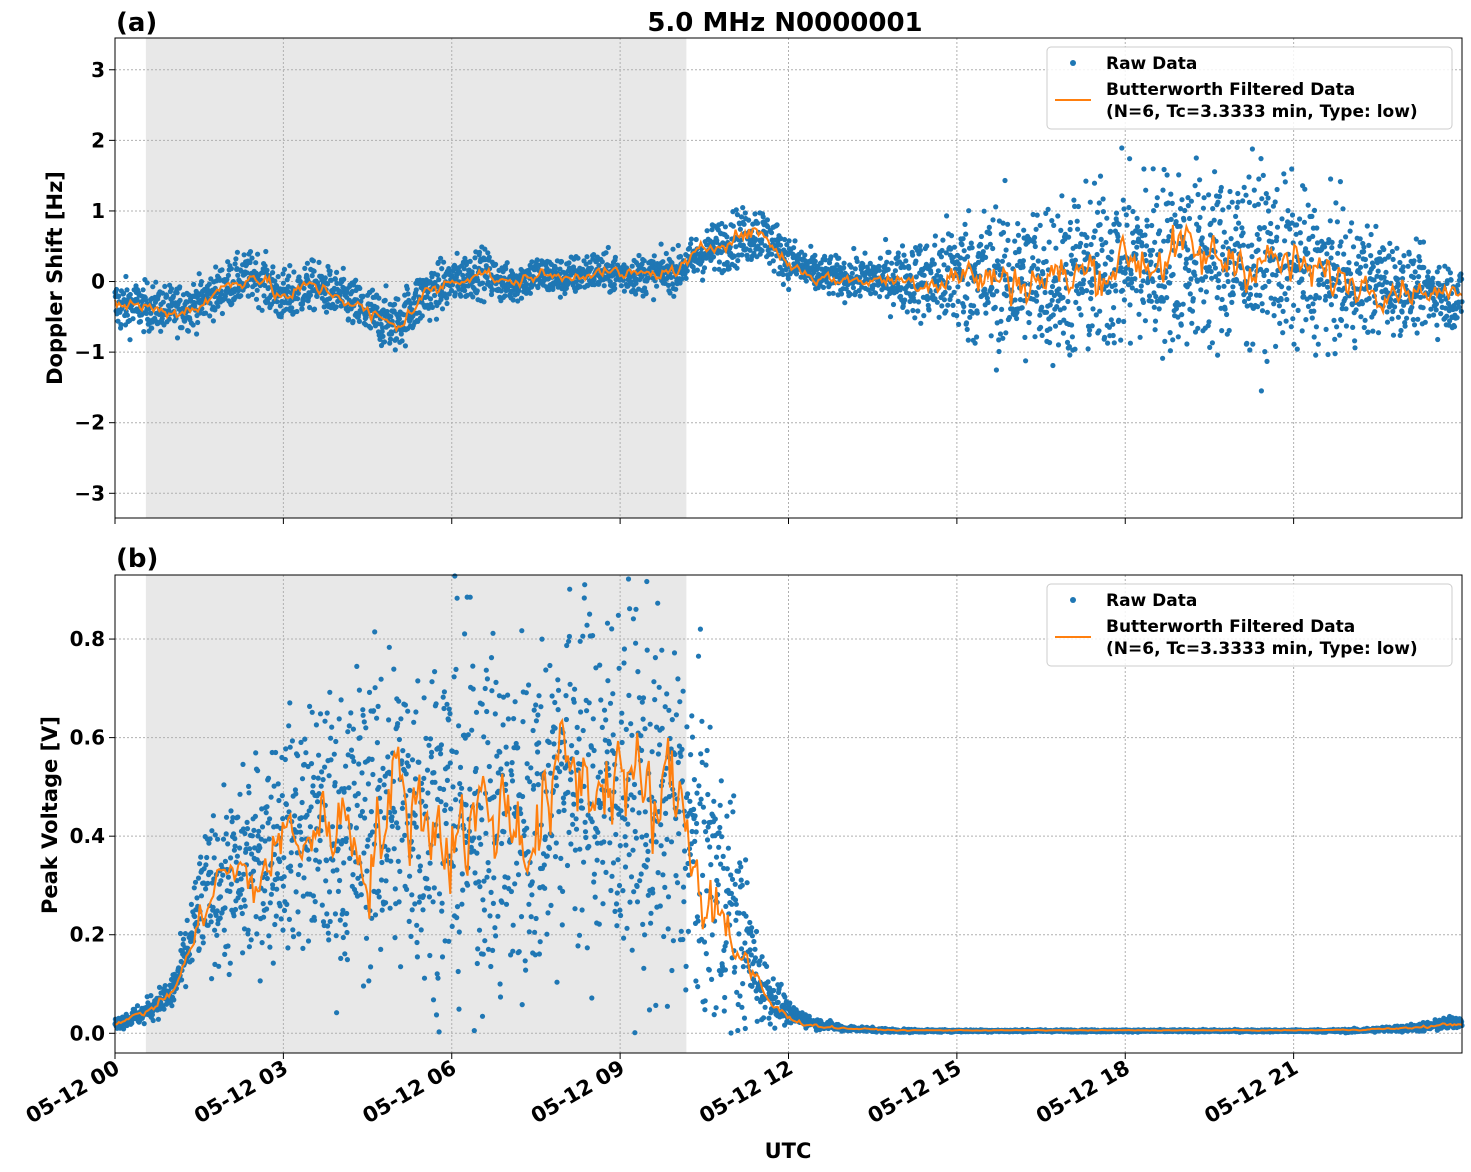  Describe the element at coordinates (1151, 64) in the screenshot. I see `panel-a-legend-raw-label: Raw Data` at that location.